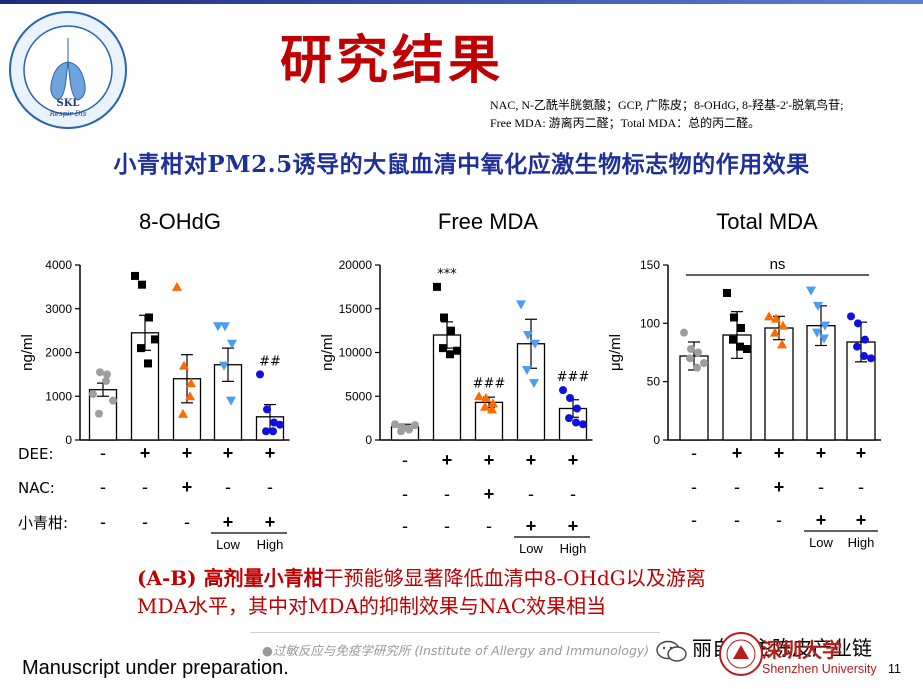  Describe the element at coordinates (36, 488) in the screenshot. I see `row-label: NAC:` at that location.